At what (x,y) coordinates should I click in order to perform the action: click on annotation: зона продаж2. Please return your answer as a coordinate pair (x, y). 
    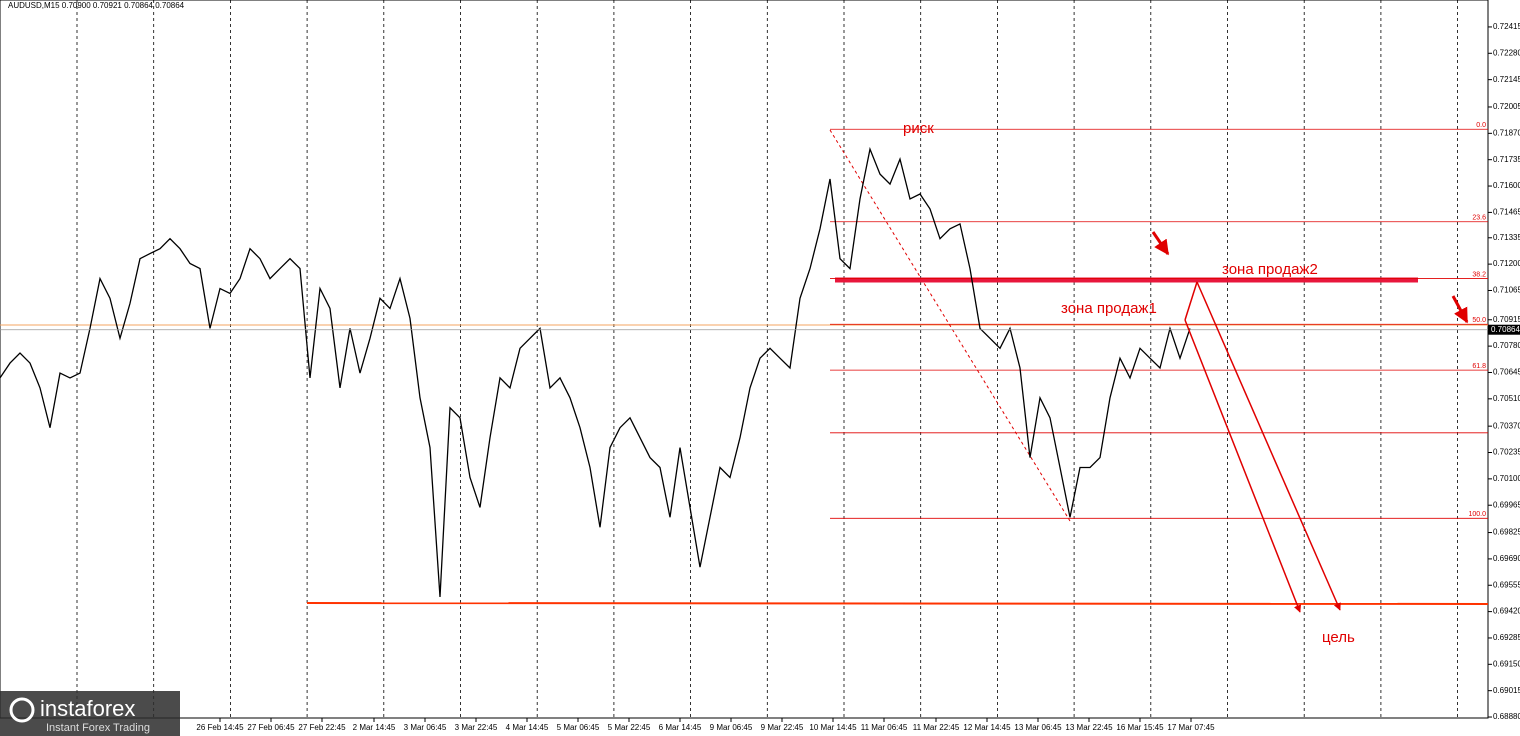
    Looking at the image, I should click on (1270, 269).